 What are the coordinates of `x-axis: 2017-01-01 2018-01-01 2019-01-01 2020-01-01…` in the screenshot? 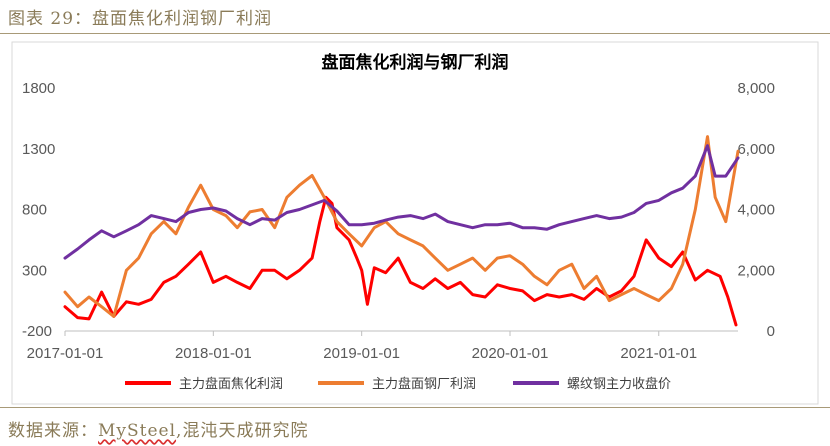 It's located at (362, 346).